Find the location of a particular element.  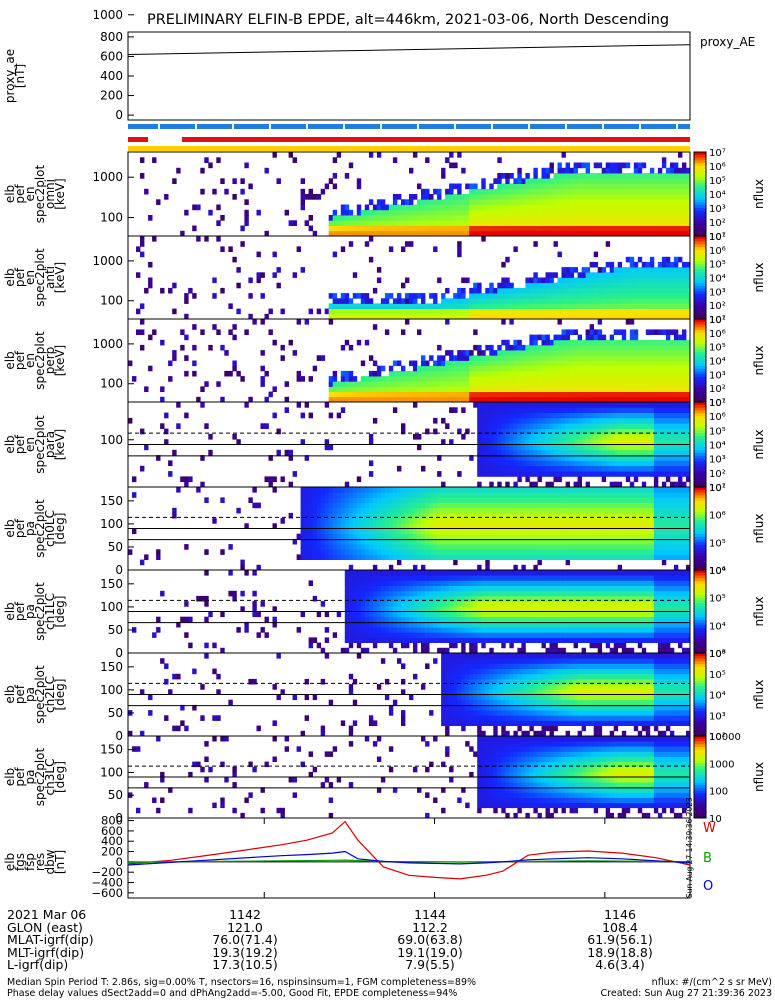

colorbar-swatch is located at coordinates (700, 326).